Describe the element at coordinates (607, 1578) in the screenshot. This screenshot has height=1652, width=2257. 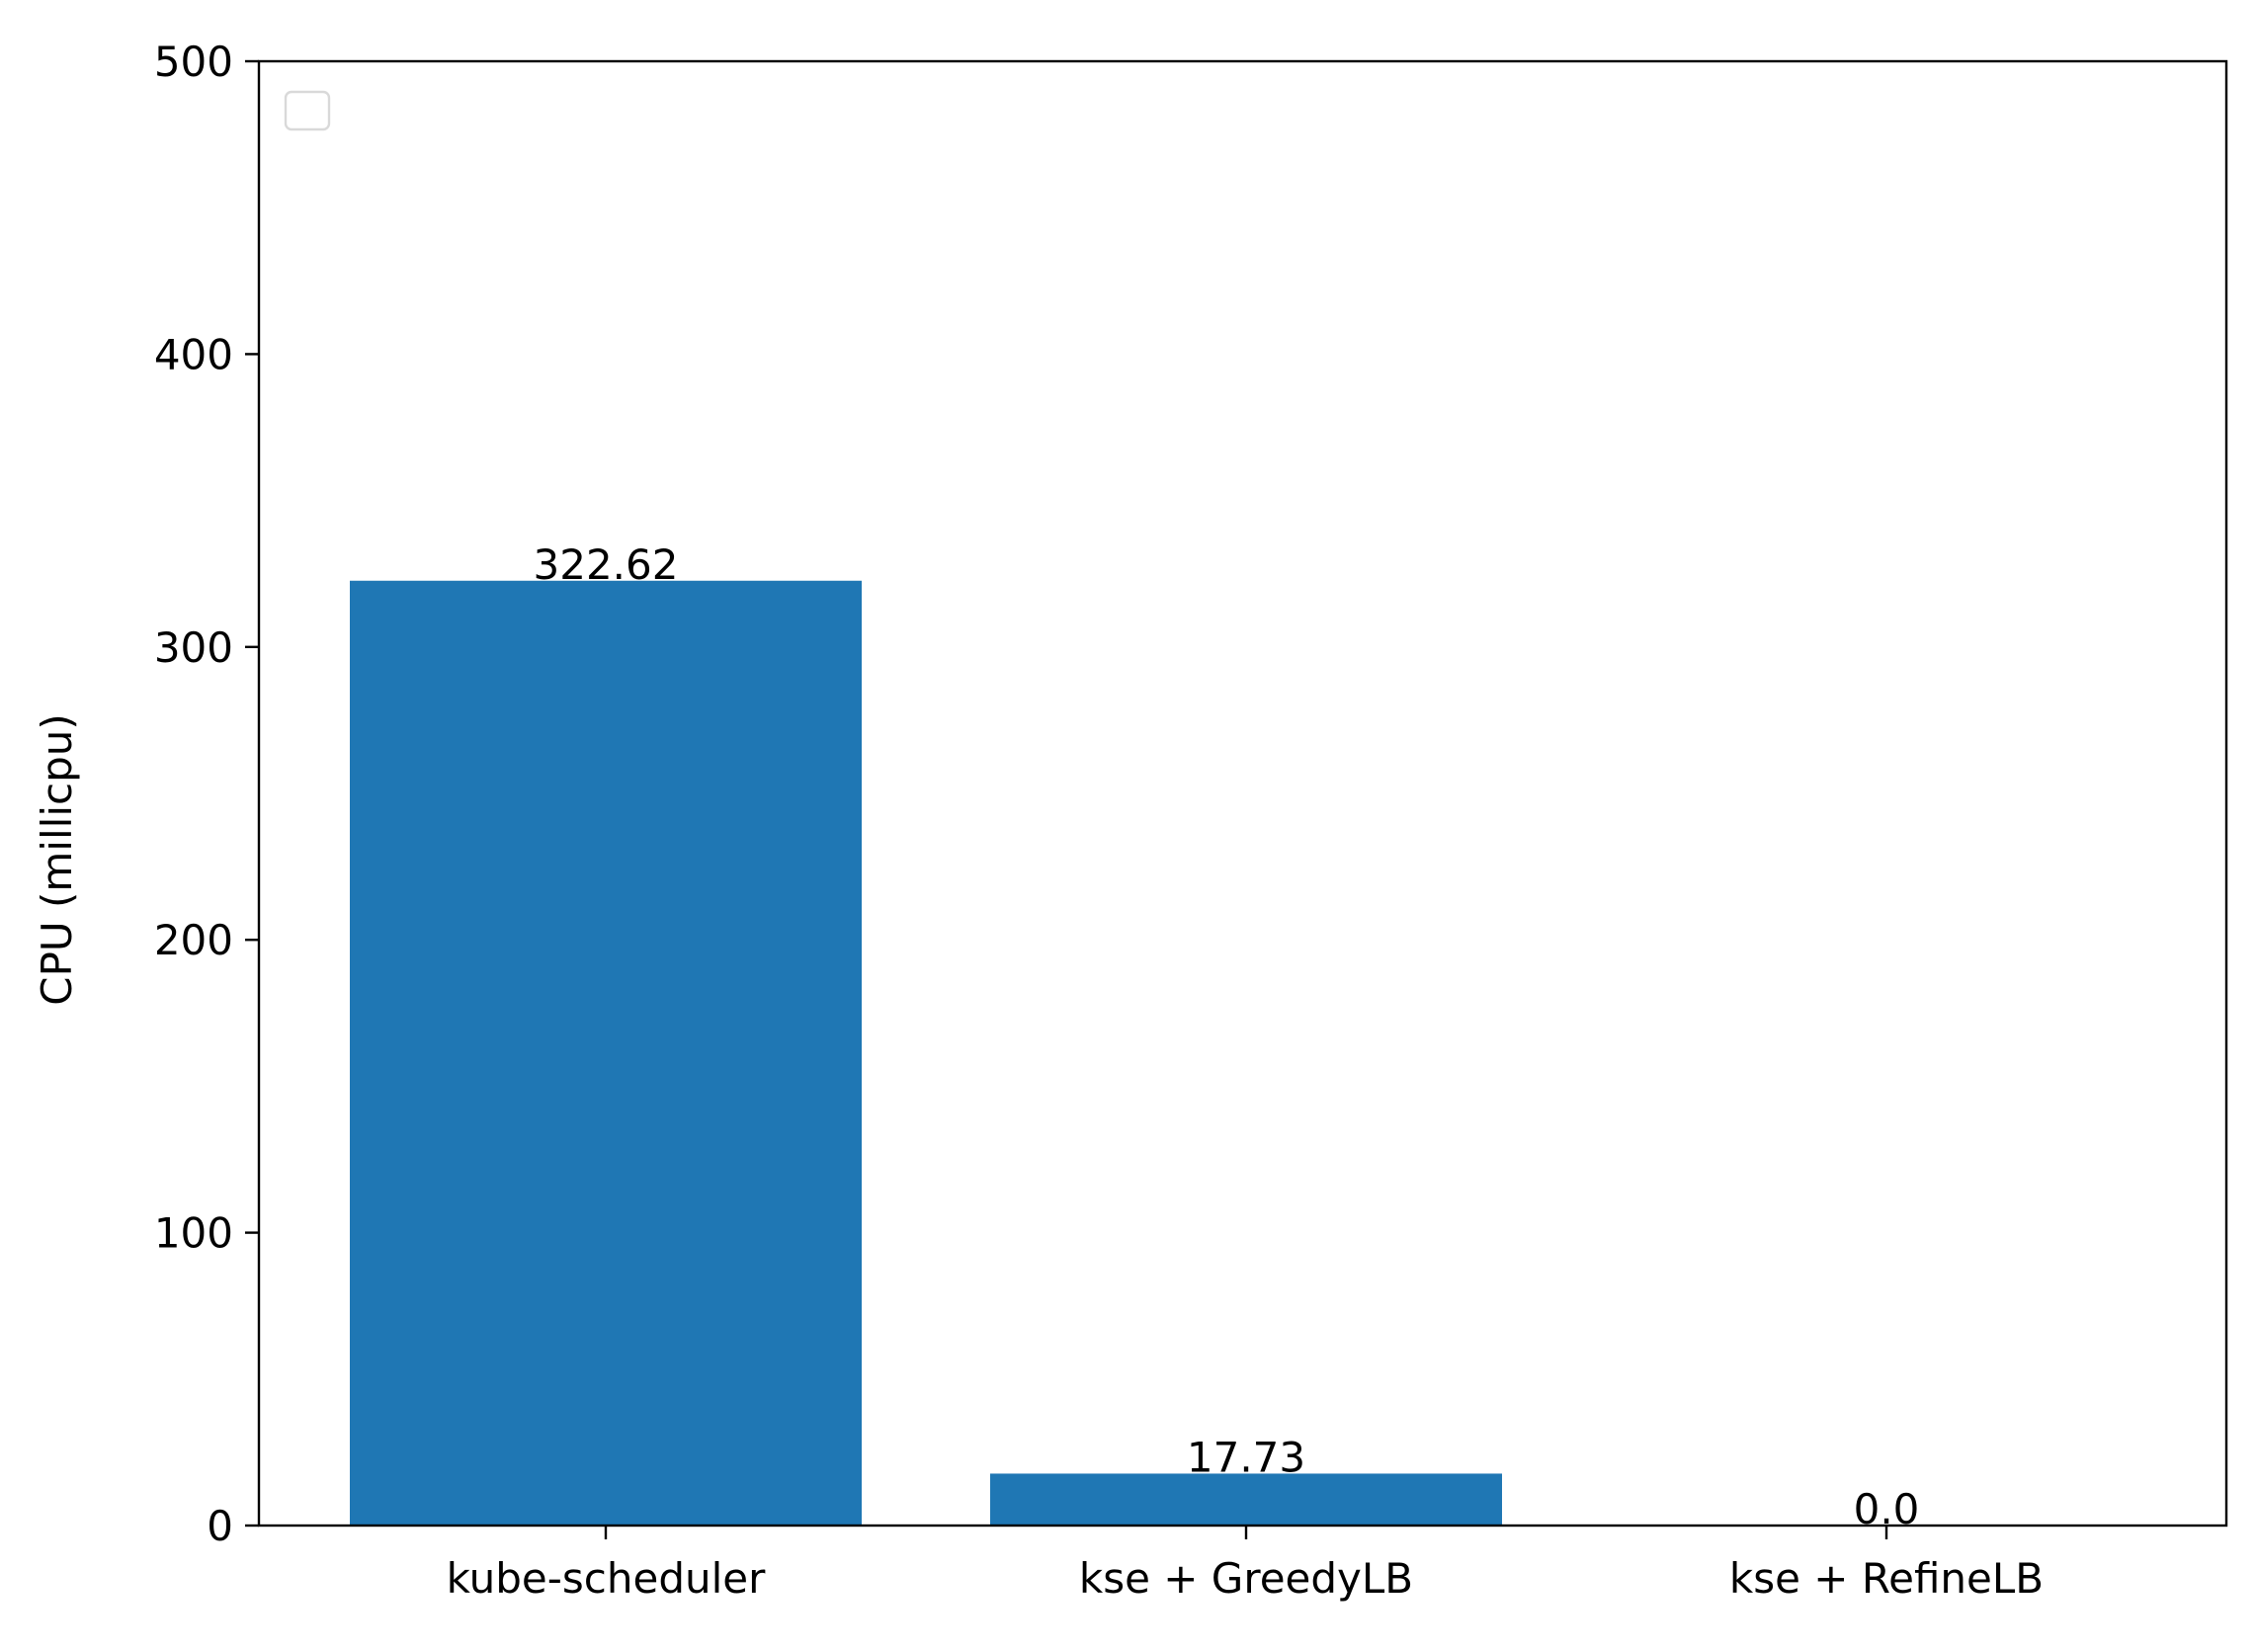
I see `x-tick-label-0: kube-scheduler` at that location.